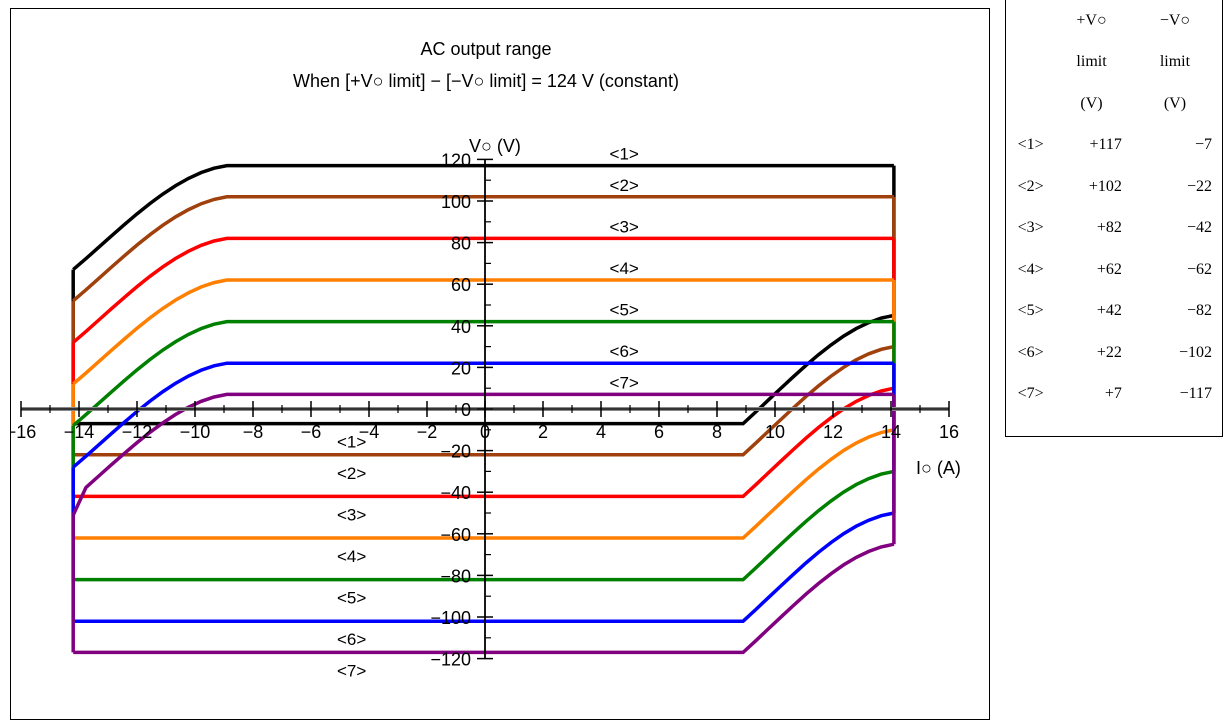  Describe the element at coordinates (1199, 269) in the screenshot. I see `row-neg-limit: −62` at that location.